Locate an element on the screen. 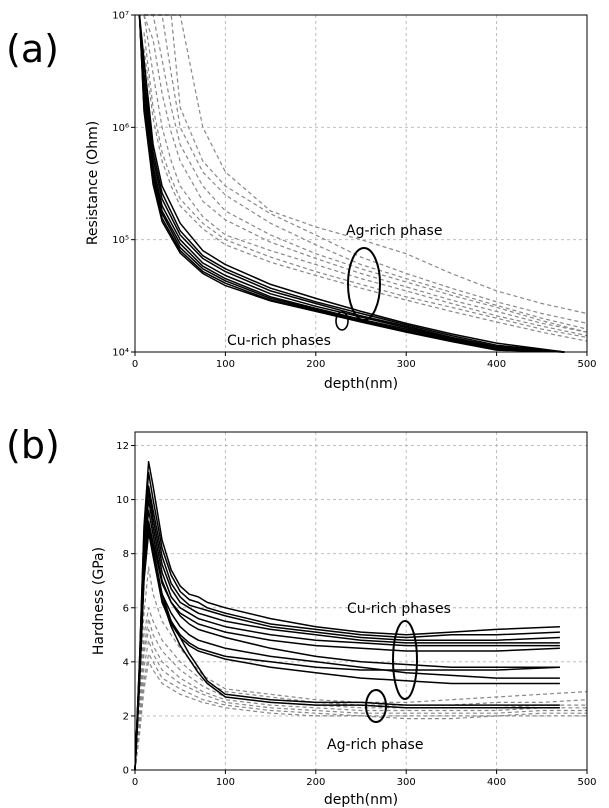  panel-a-y-ticks: 10⁴ 10⁵ 10⁶ 10⁷ is located at coordinates (123, 185).